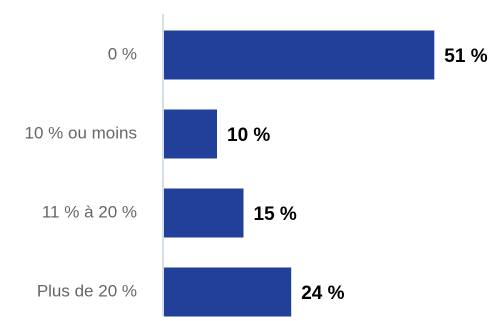 This screenshot has width=495, height=321. What do you see at coordinates (465, 56) in the screenshot?
I see `value-label-0: 51 %` at bounding box center [465, 56].